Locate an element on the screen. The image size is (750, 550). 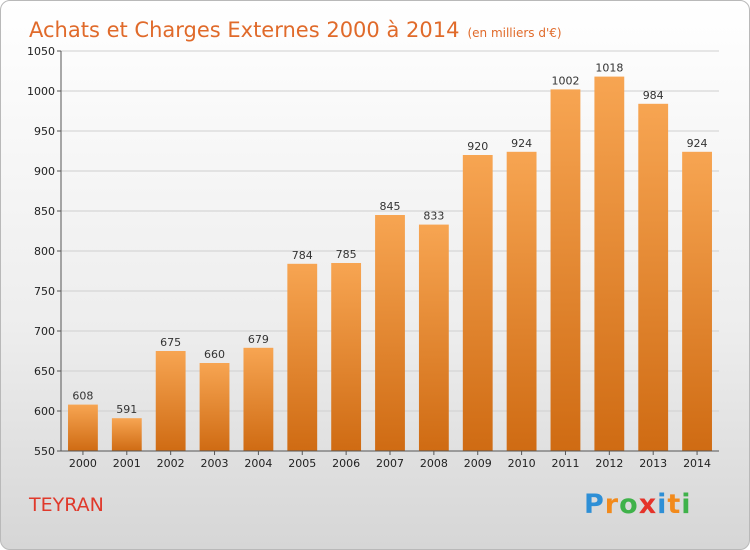
bar-value-label: 660 is located at coordinates (214, 354).